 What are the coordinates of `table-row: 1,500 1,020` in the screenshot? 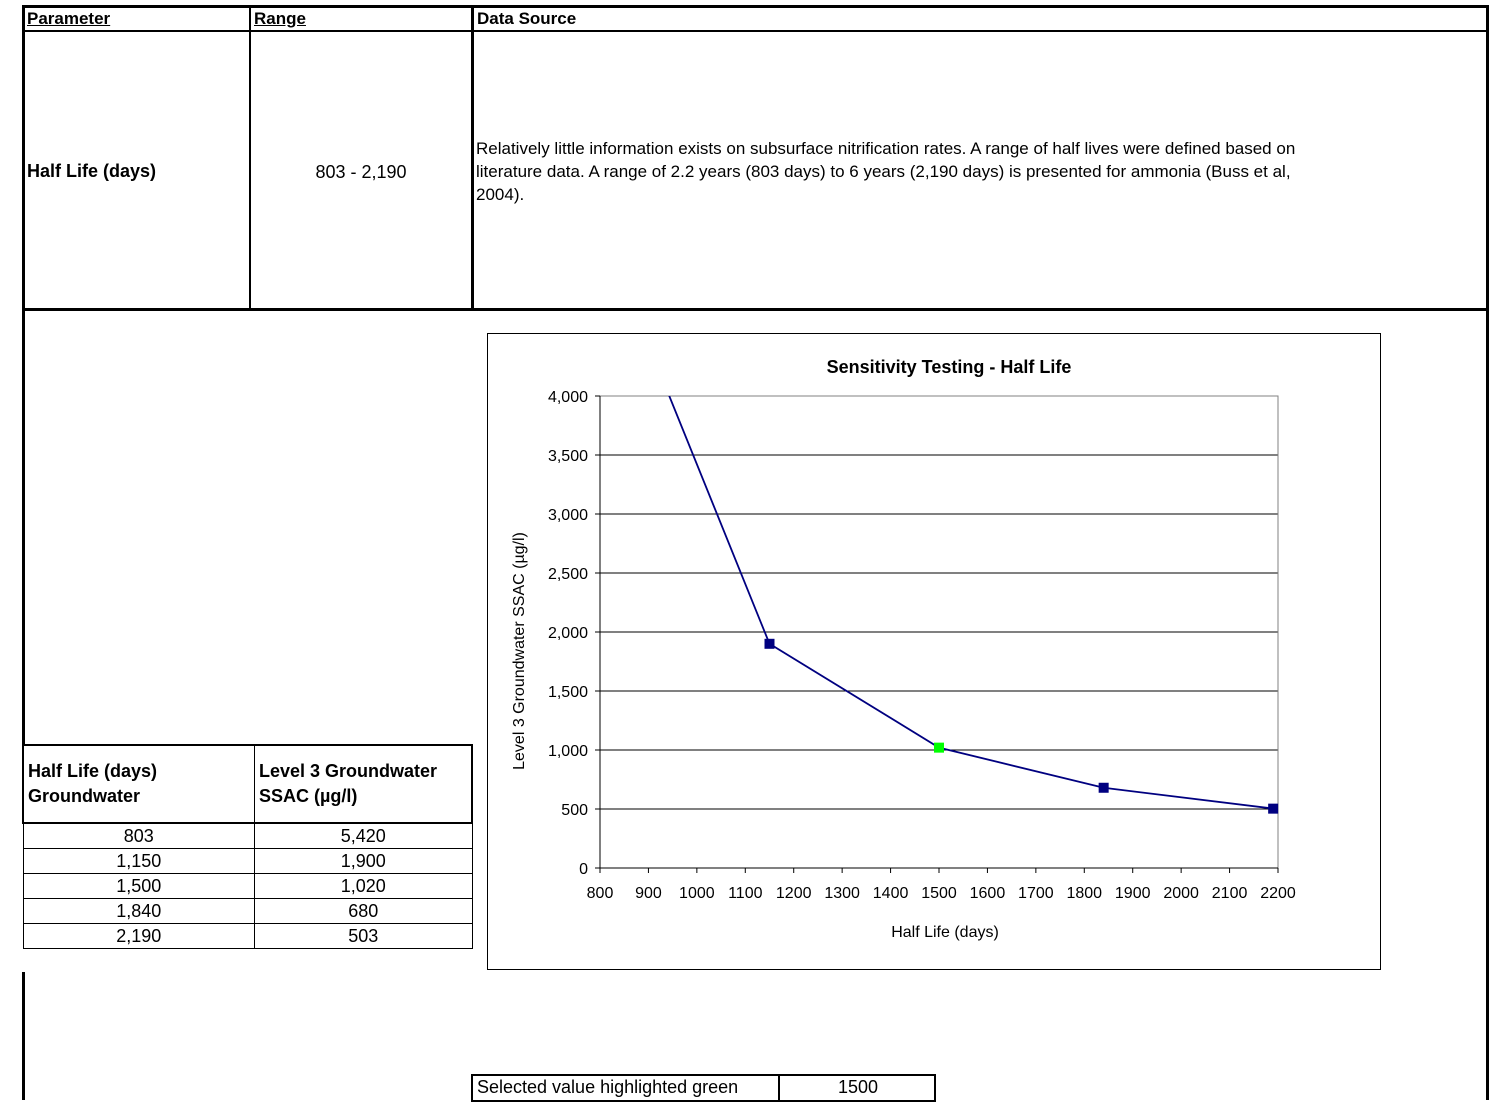 It's located at (247, 886).